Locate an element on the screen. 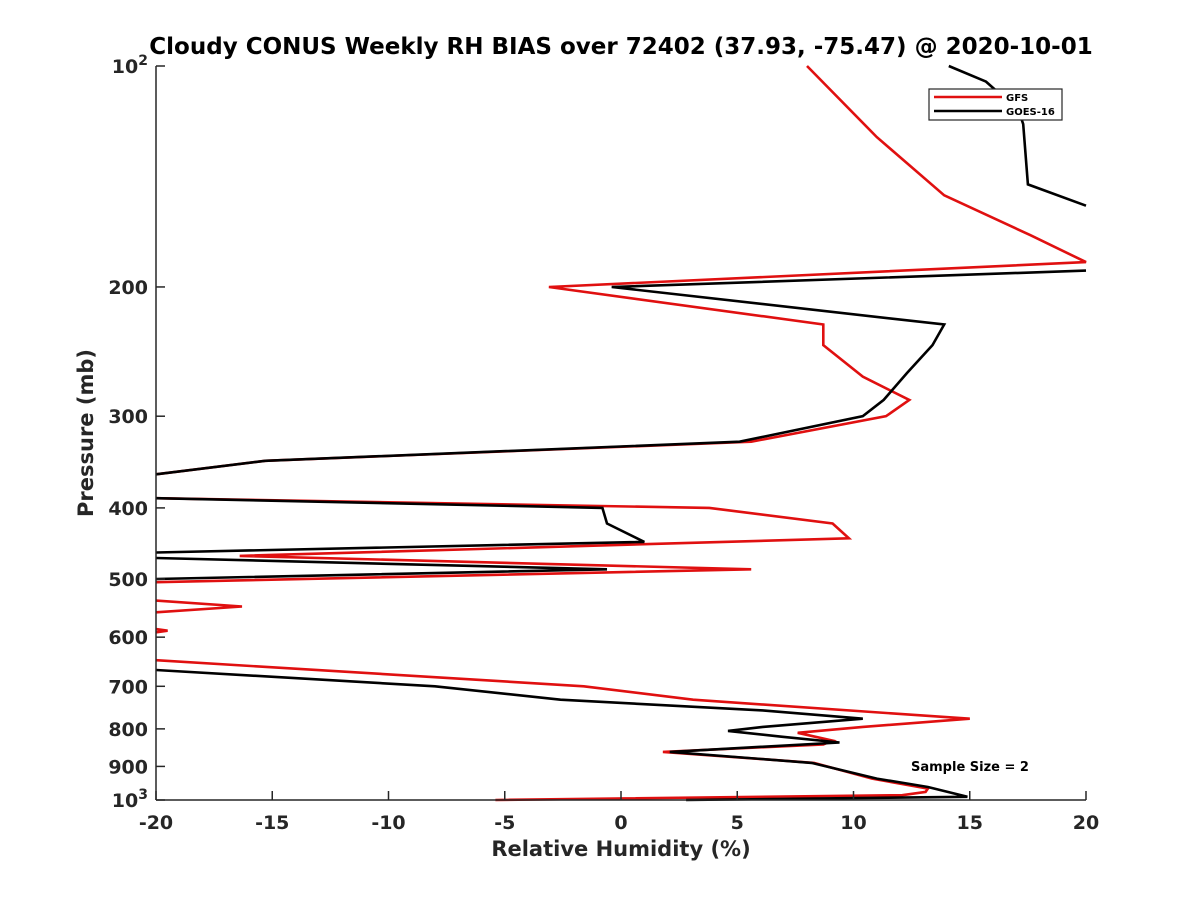 This screenshot has width=1200, height=900. legend: GFS GOES-16 is located at coordinates (995, 104).